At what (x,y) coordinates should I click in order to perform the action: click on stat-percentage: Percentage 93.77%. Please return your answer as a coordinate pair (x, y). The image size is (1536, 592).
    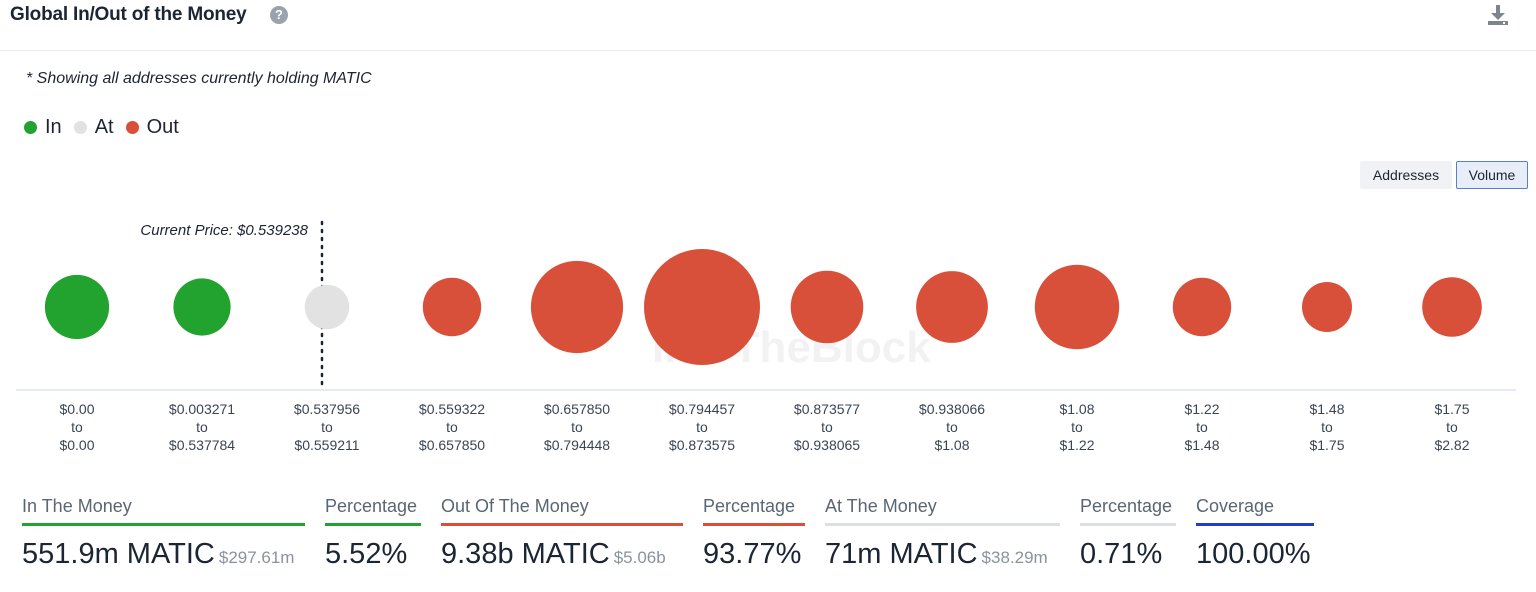
    Looking at the image, I should click on (754, 533).